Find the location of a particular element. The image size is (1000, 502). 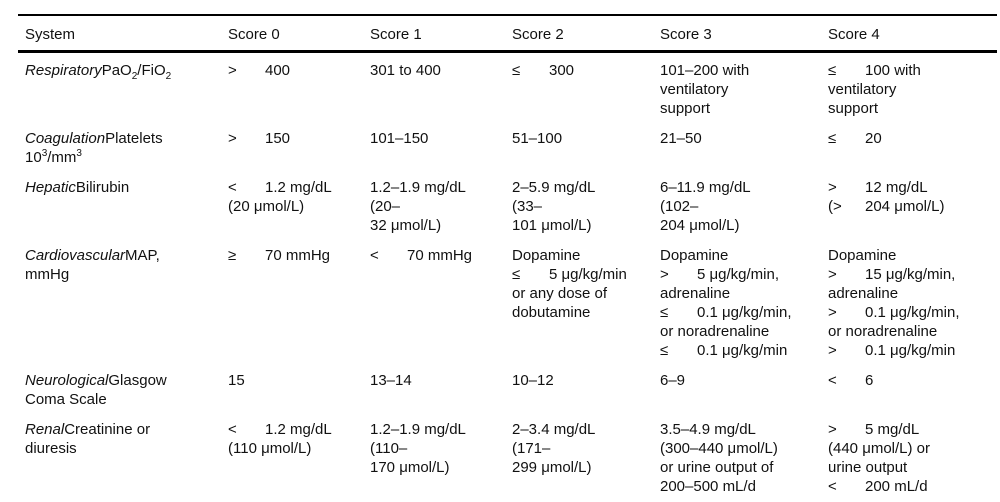

score-2-cell: 51–100 is located at coordinates (586, 148).